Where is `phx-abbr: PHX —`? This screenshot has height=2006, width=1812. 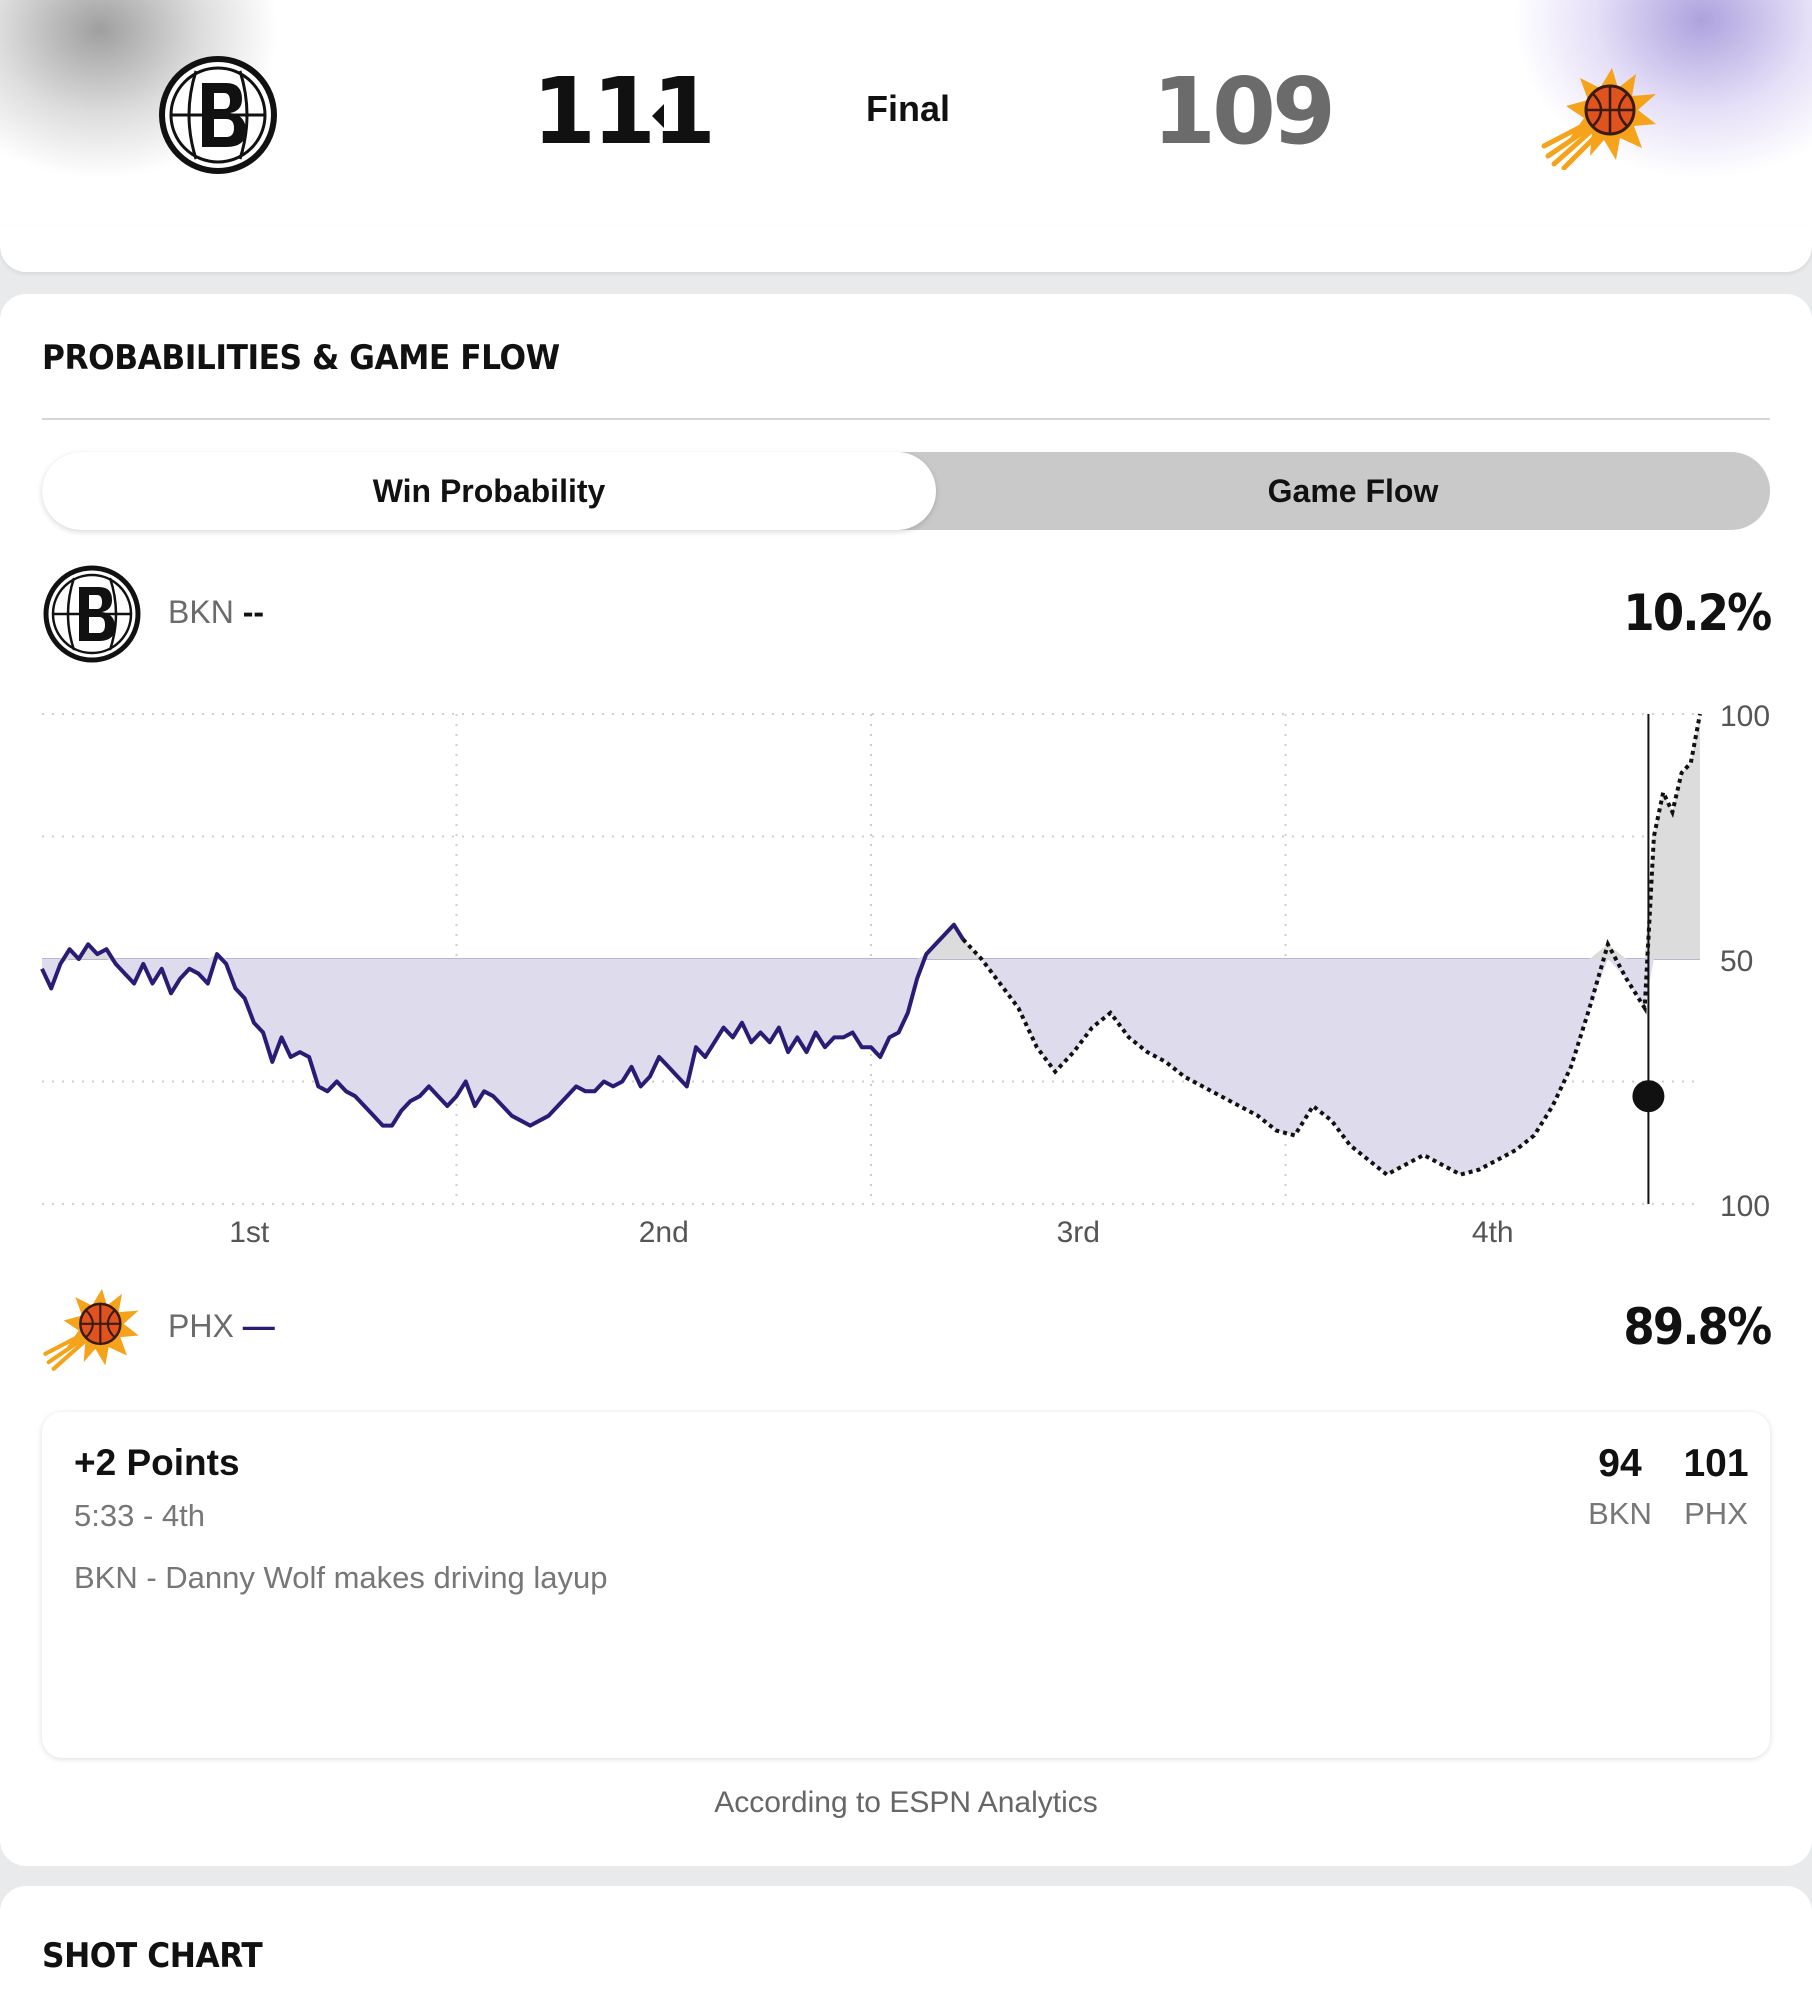
phx-abbr: PHX — is located at coordinates (221, 1326).